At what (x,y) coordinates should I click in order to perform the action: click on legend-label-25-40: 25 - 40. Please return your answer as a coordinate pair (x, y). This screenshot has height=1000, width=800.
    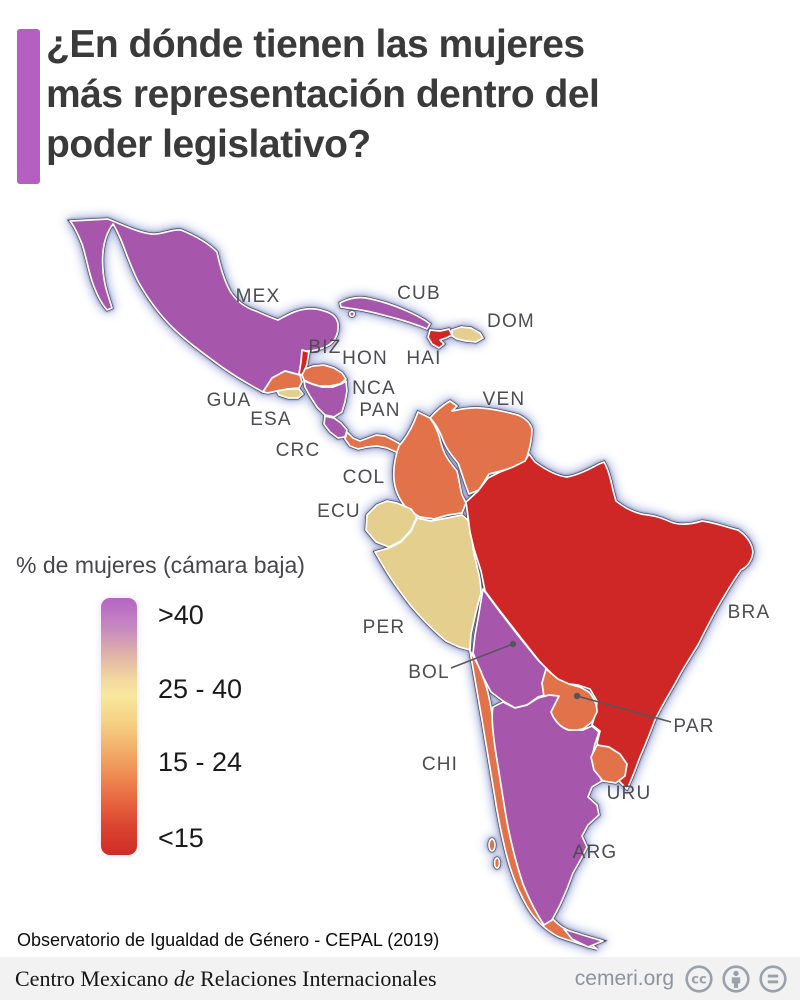
    Looking at the image, I should click on (200, 689).